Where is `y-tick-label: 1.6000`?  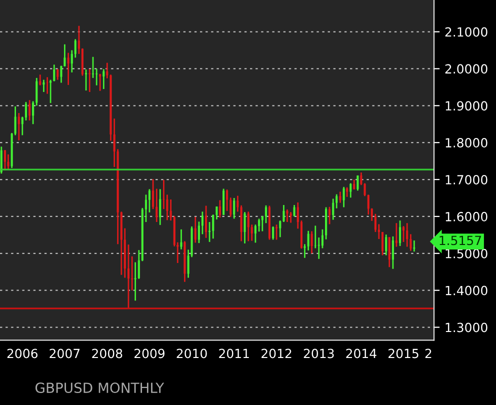
y-tick-label: 1.6000 is located at coordinates (467, 217).